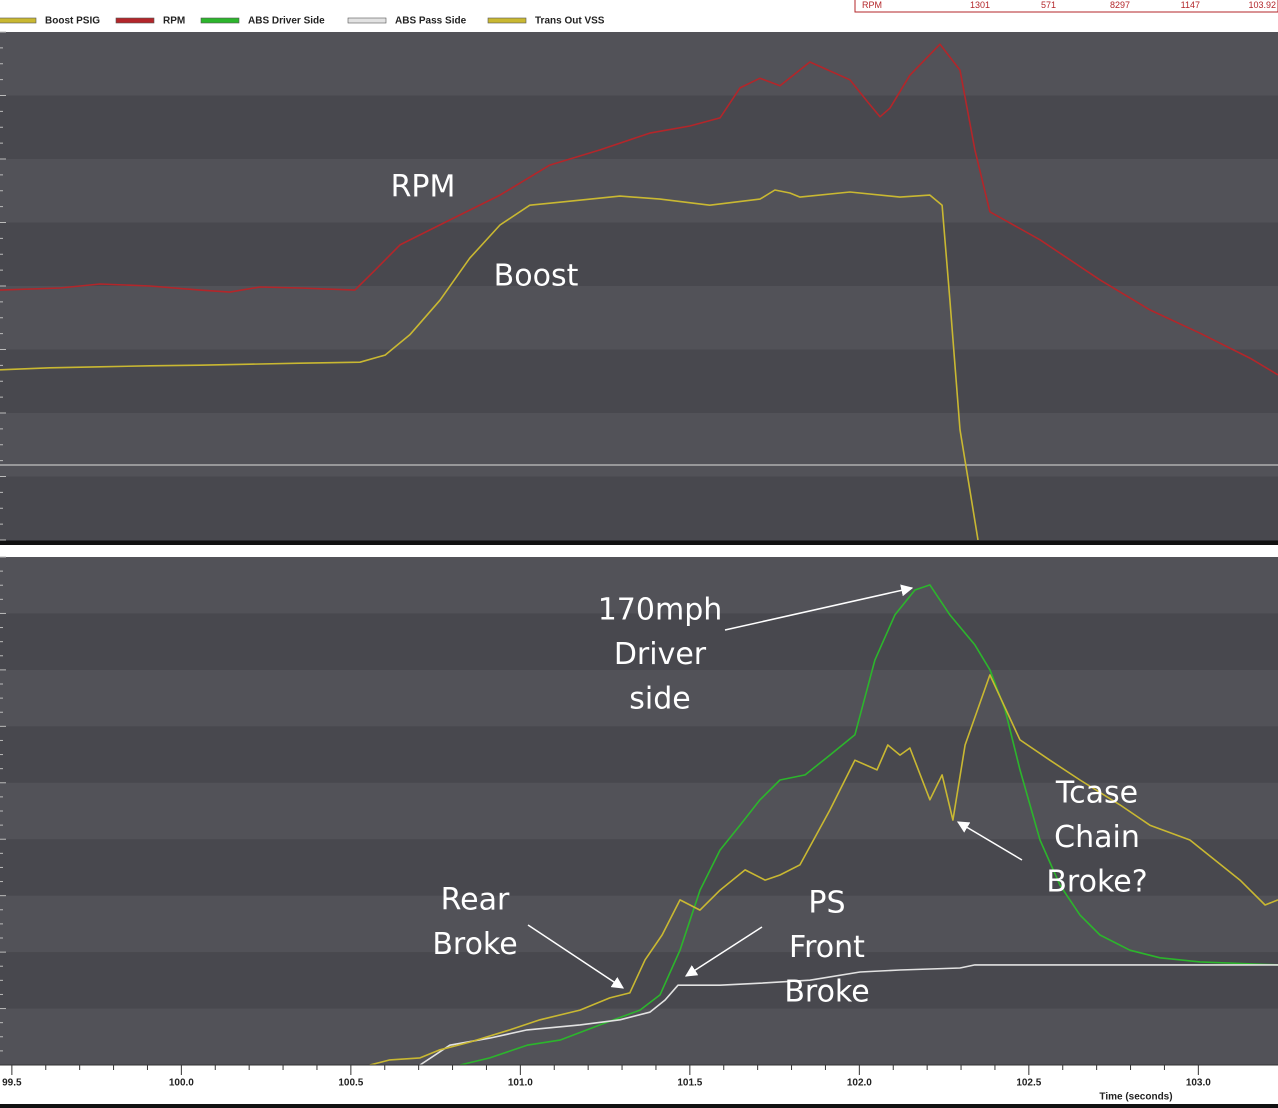  Describe the element at coordinates (872, 5) in the screenshot. I see `readout-label: RPM` at that location.